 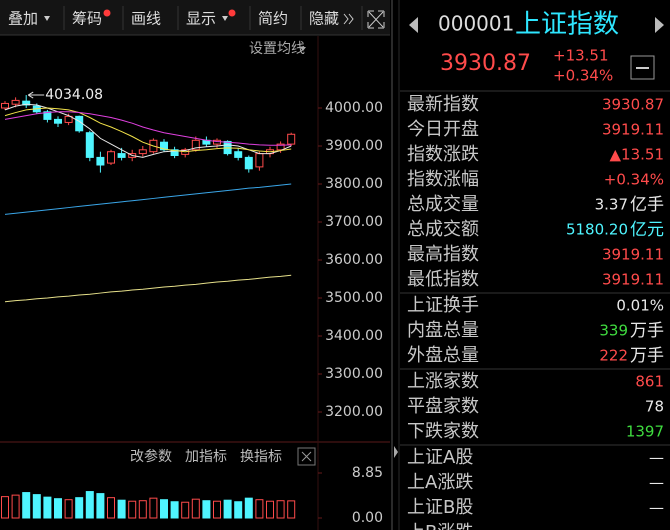 I want to click on y-tick-label: 3700.00, so click(x=354, y=222).